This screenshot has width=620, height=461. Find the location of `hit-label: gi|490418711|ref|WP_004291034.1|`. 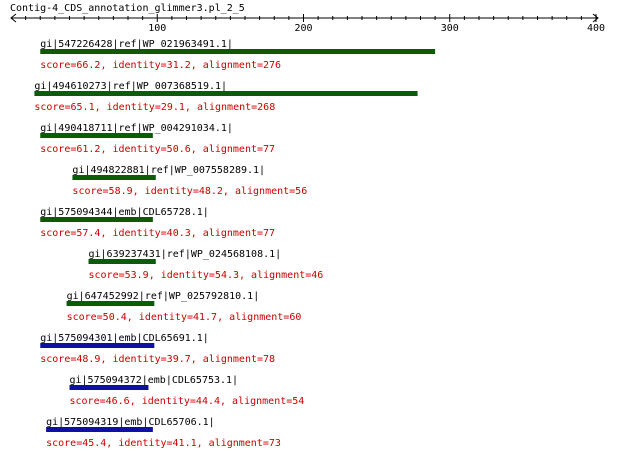

hit-label: gi|490418711|ref|WP_004291034.1| is located at coordinates (136, 128).